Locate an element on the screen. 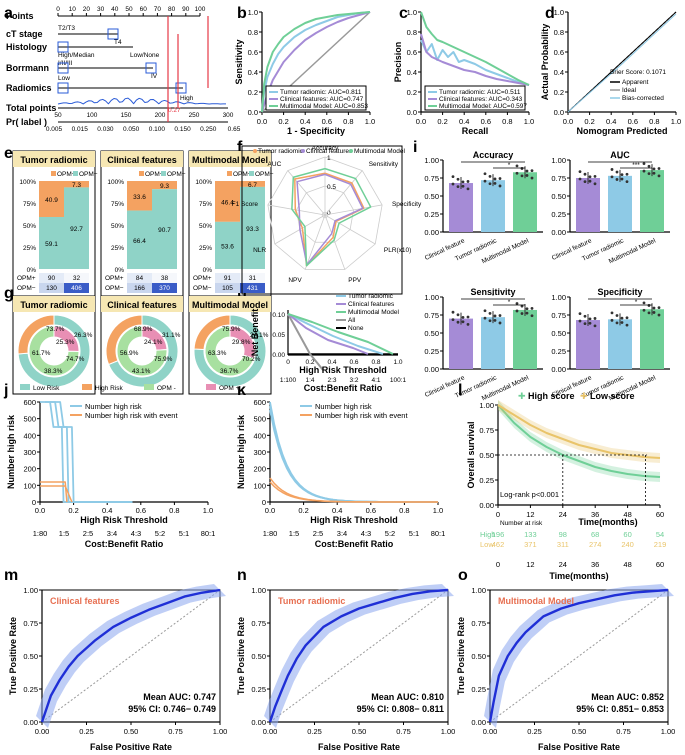 The width and height of the screenshot is (685, 755). panel-b-x-tick-label: 0.0 is located at coordinates (262, 121).